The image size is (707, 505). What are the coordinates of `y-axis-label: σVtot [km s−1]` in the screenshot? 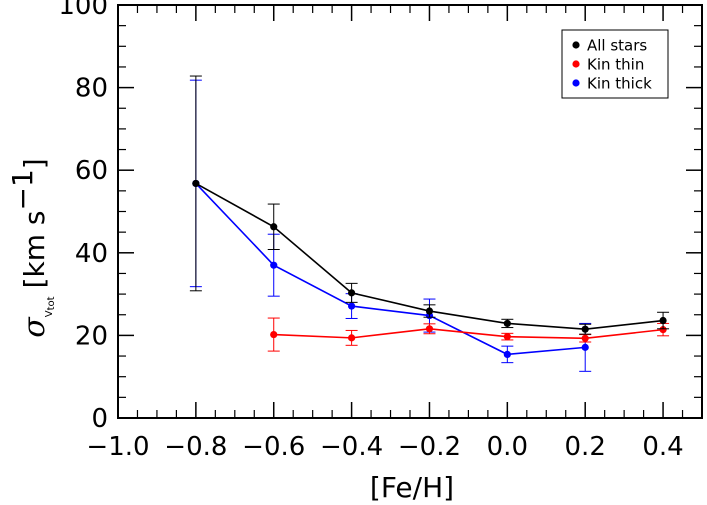 It's located at (31, 247).